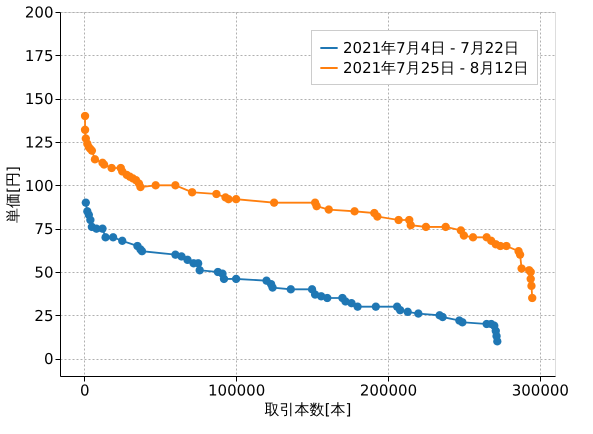 This screenshot has height=434, width=593. Describe the element at coordinates (39, 13) in the screenshot. I see `y-tick-label: 200` at that location.